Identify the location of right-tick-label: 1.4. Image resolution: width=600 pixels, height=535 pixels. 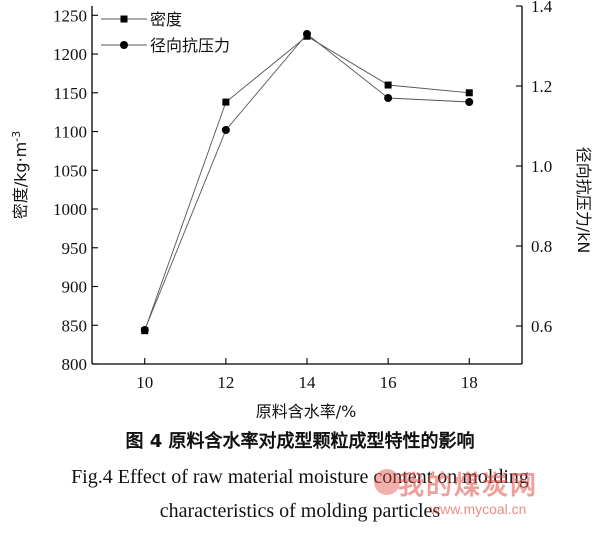
(542, 8).